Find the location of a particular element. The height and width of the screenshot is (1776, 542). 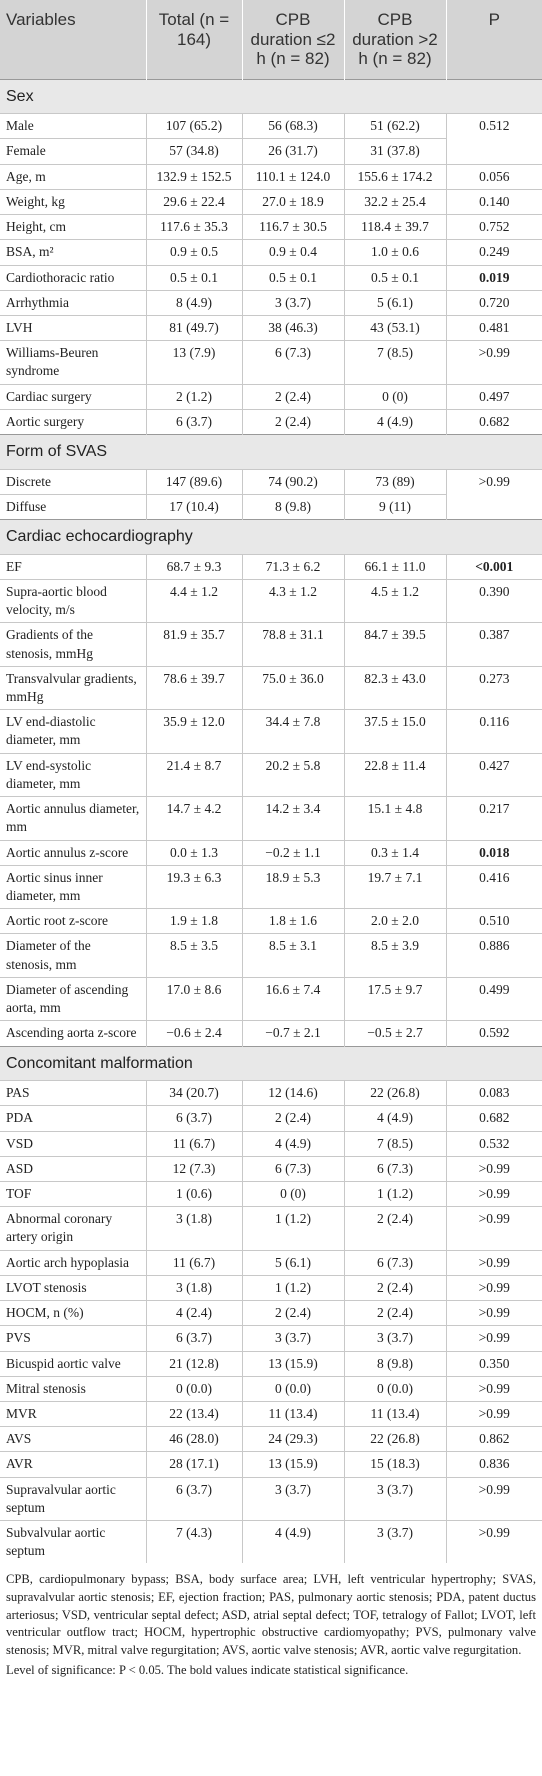

value-cell: 11 (13.4) is located at coordinates (292, 1413).